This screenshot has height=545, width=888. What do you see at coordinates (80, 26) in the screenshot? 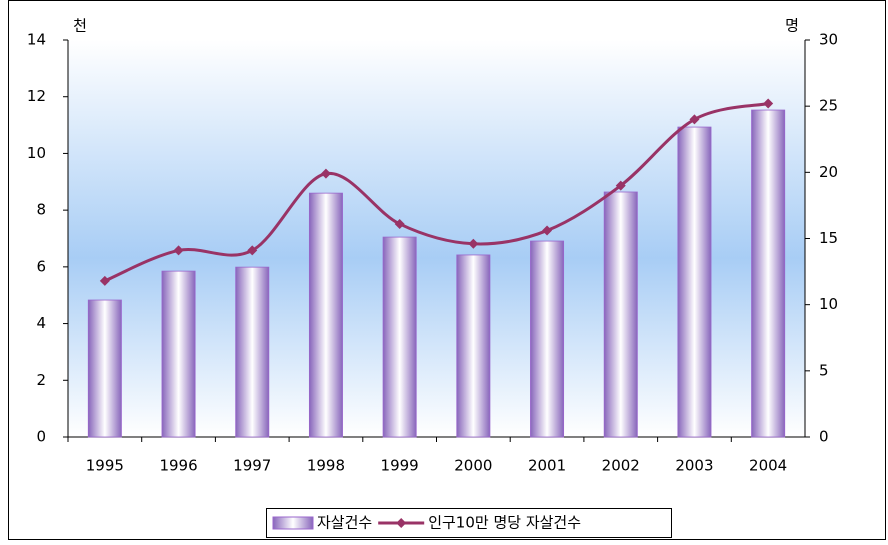
I see `y-axis-unit: 천` at bounding box center [80, 26].